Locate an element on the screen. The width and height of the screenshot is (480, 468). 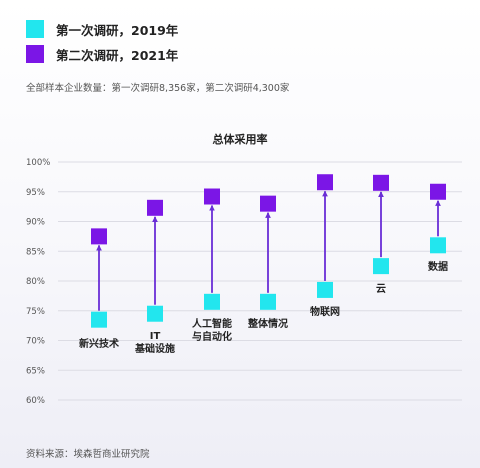
y-tick-label: 65% is located at coordinates (35, 371).